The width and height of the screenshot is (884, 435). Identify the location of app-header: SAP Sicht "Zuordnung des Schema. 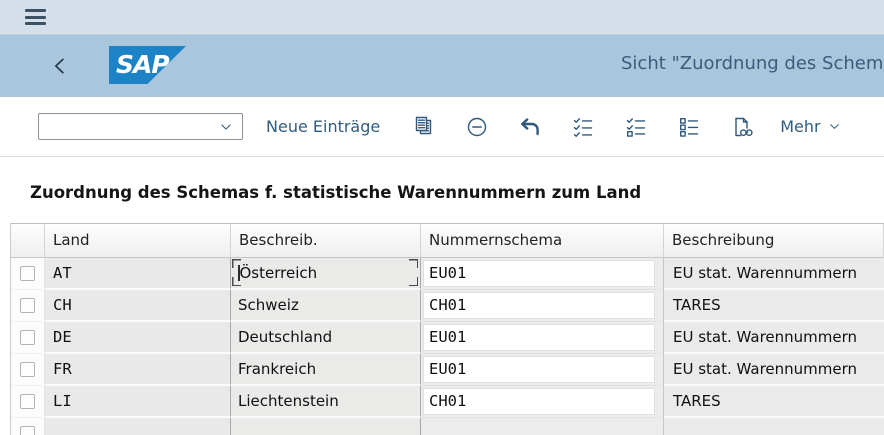
(442, 66).